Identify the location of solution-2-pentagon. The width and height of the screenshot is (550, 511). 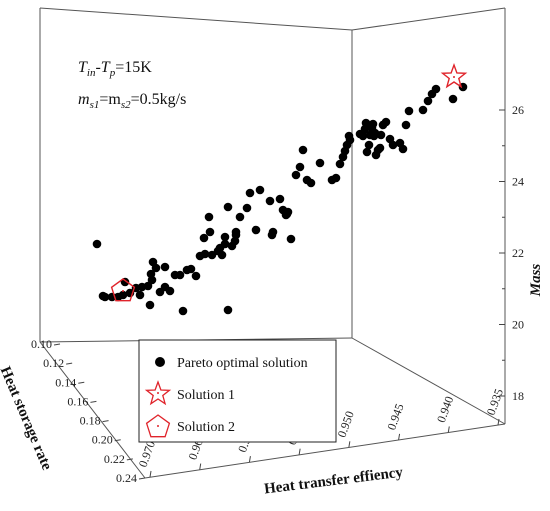
(123, 290).